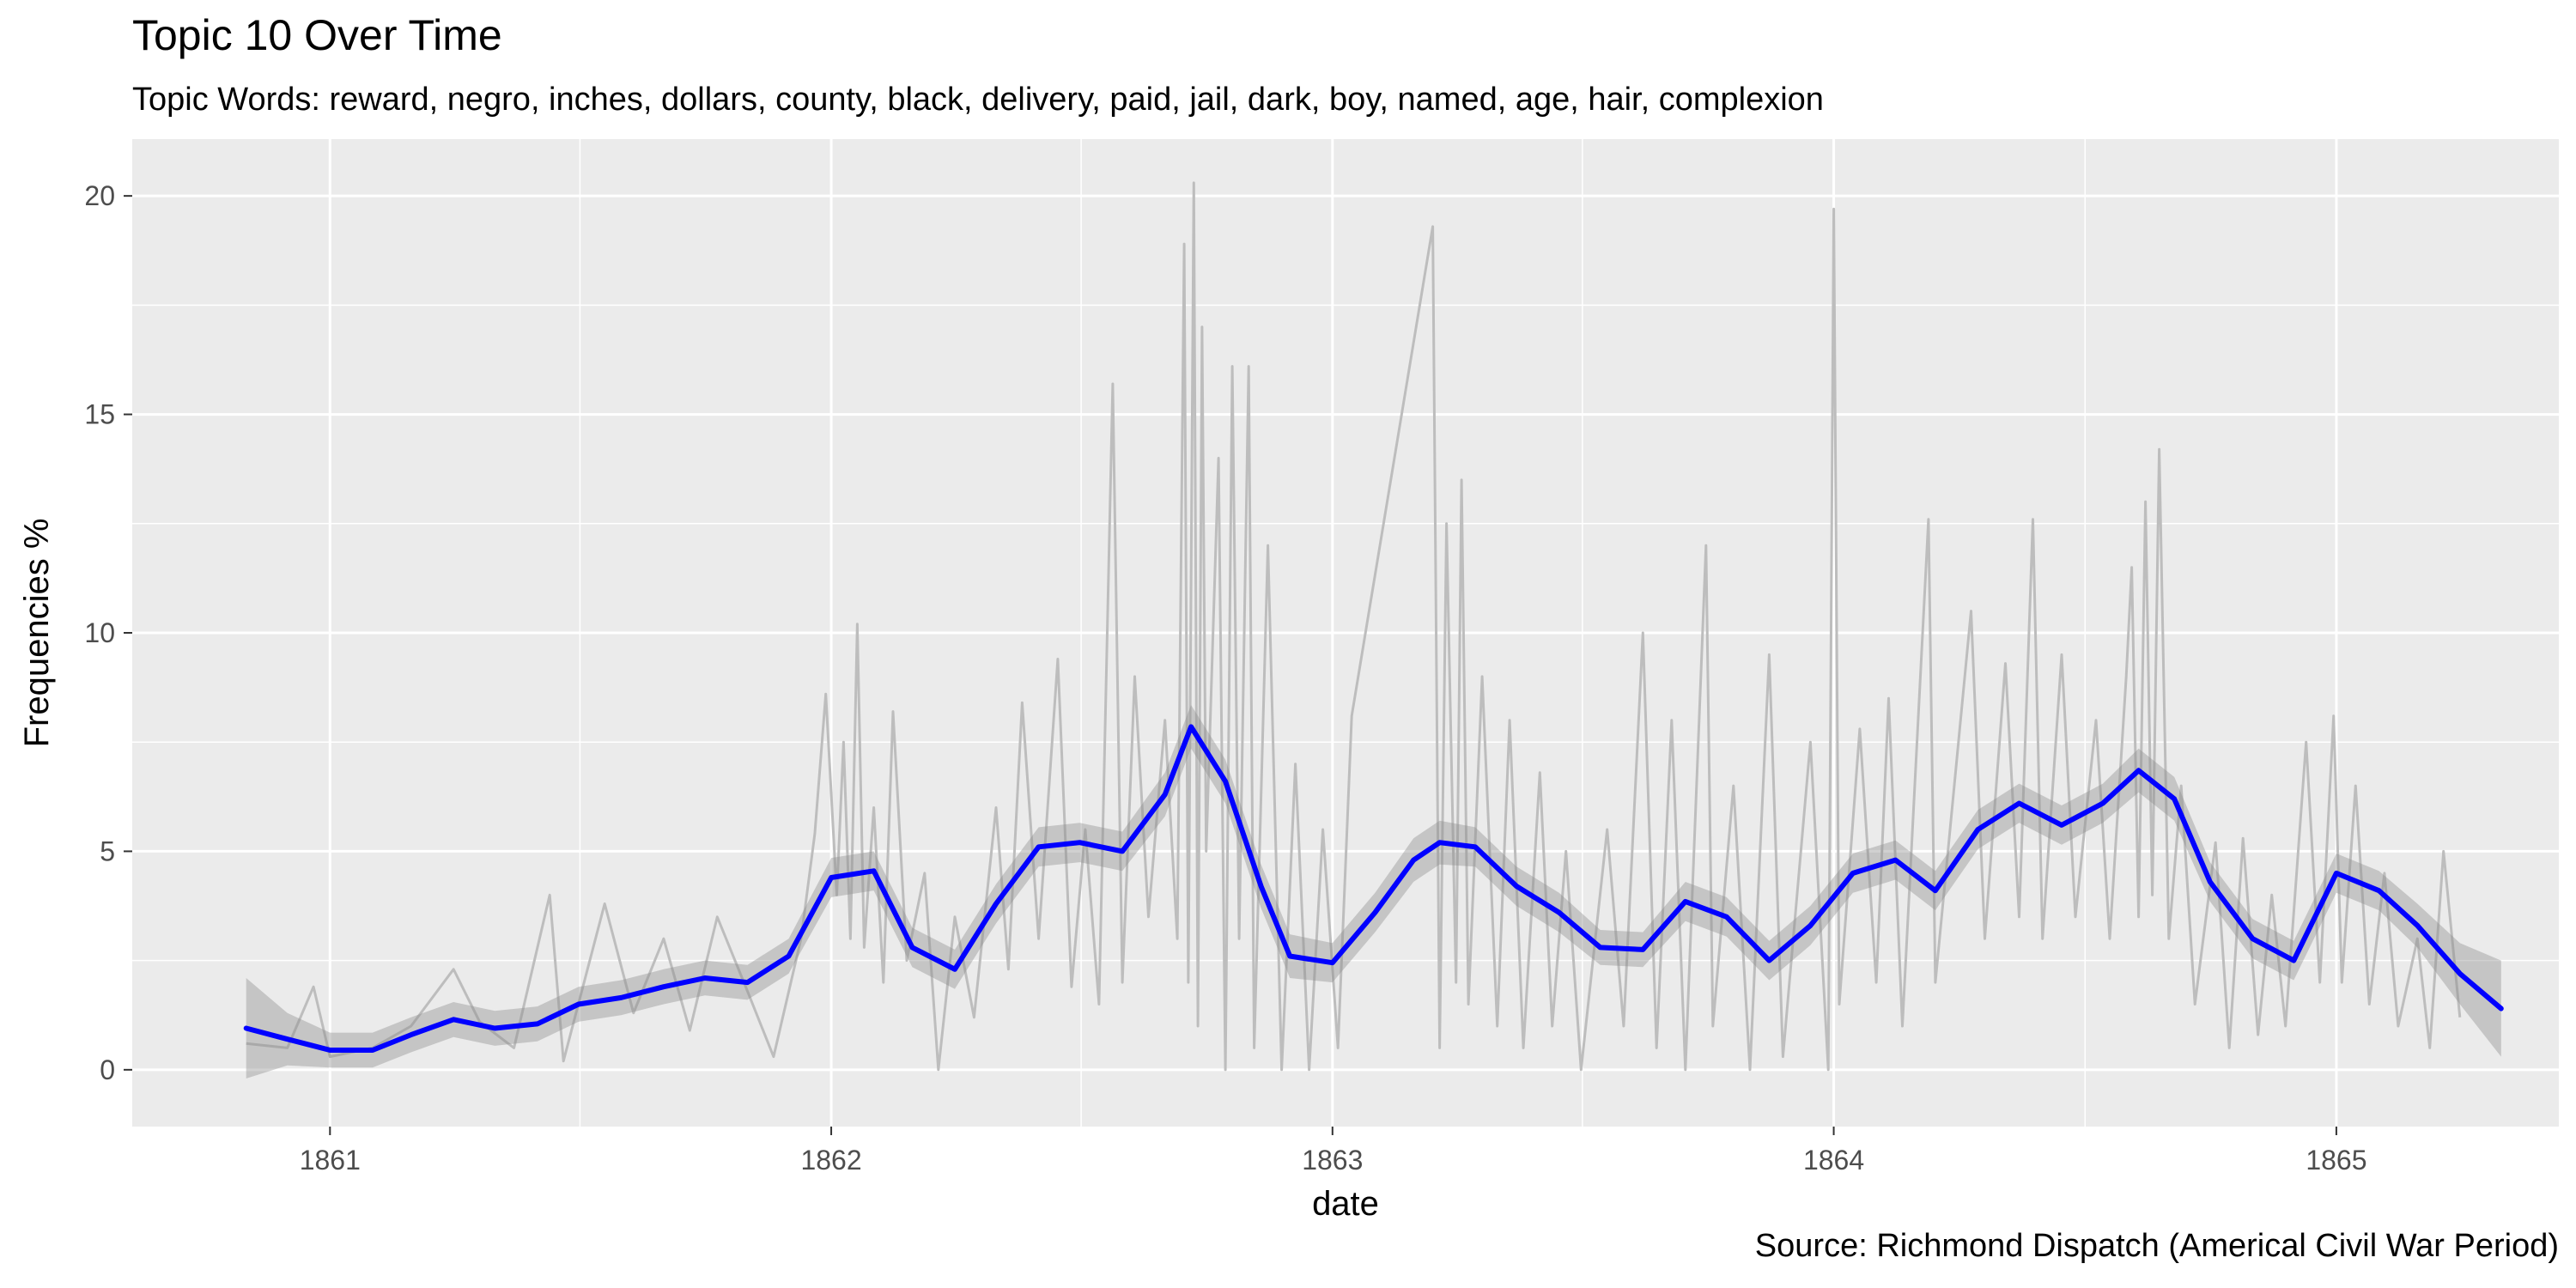 The width and height of the screenshot is (2576, 1288). What do you see at coordinates (1834, 1160) in the screenshot?
I see `x-tick-label: 1864` at bounding box center [1834, 1160].